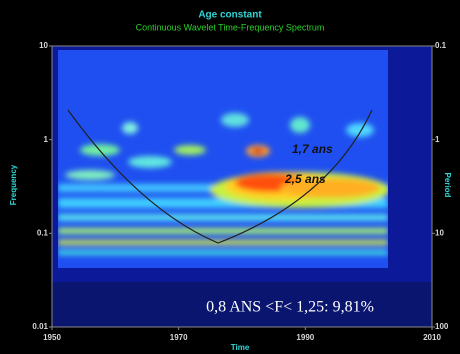  What do you see at coordinates (46, 139) in the screenshot?
I see `y-tick-label: 1` at bounding box center [46, 139].